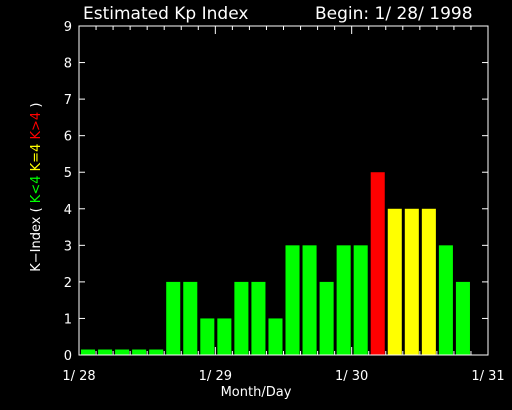 The height and width of the screenshot is (410, 512). Describe the element at coordinates (36, 157) in the screenshot. I see `legend-eq: K=4` at that location.